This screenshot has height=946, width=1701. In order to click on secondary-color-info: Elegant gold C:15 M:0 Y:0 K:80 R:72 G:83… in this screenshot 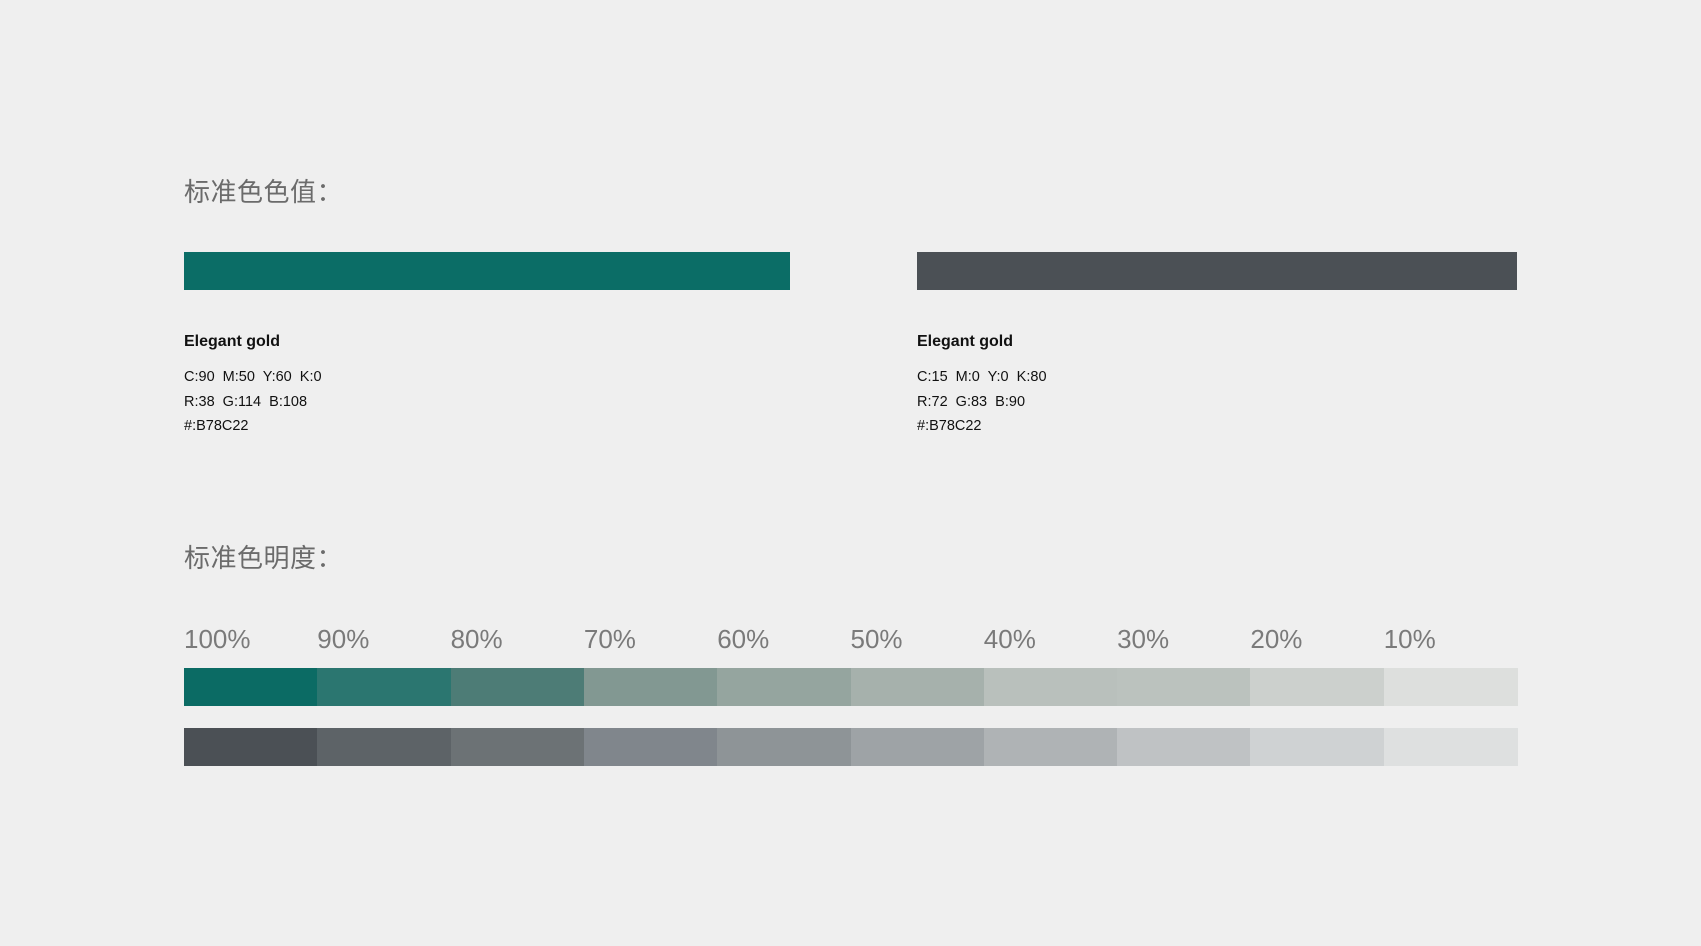, I will do `click(982, 385)`.